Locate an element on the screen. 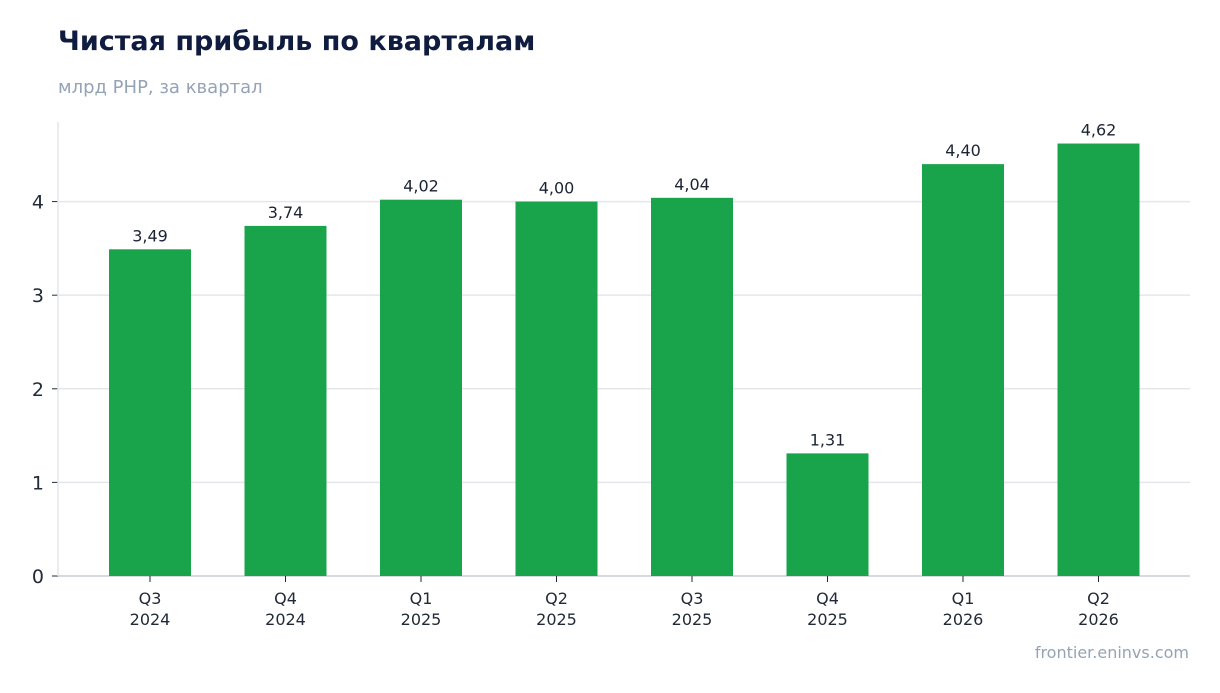 The width and height of the screenshot is (1220, 693). bar-value-label: 4,62 is located at coordinates (1099, 130).